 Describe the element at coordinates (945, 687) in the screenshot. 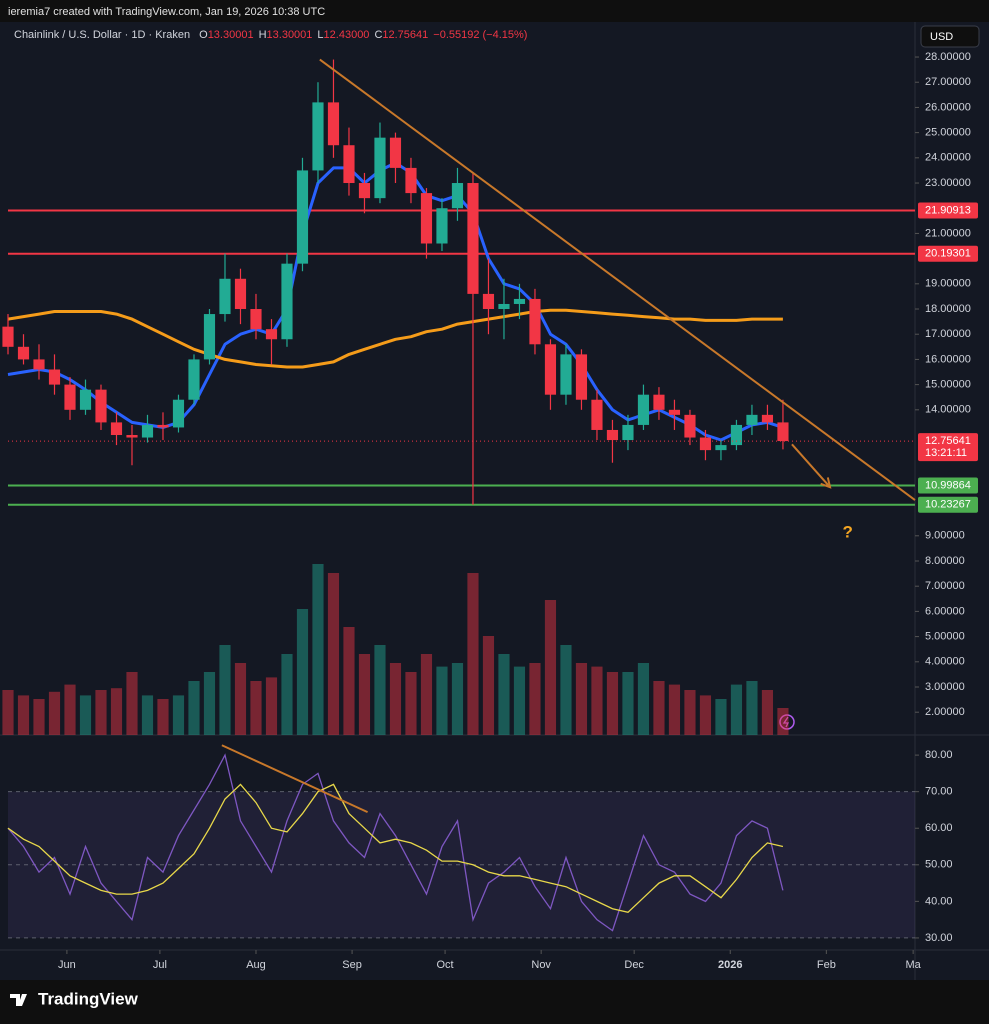

I see `y-tick-label: 3.00000` at that location.